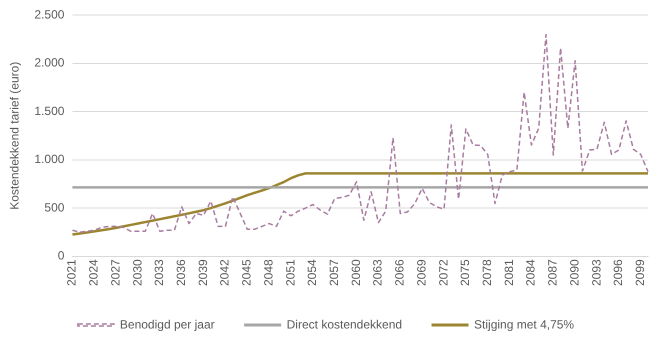 The width and height of the screenshot is (668, 345). Describe the element at coordinates (334, 272) in the screenshot. I see `x-tick-label: 2057` at that location.